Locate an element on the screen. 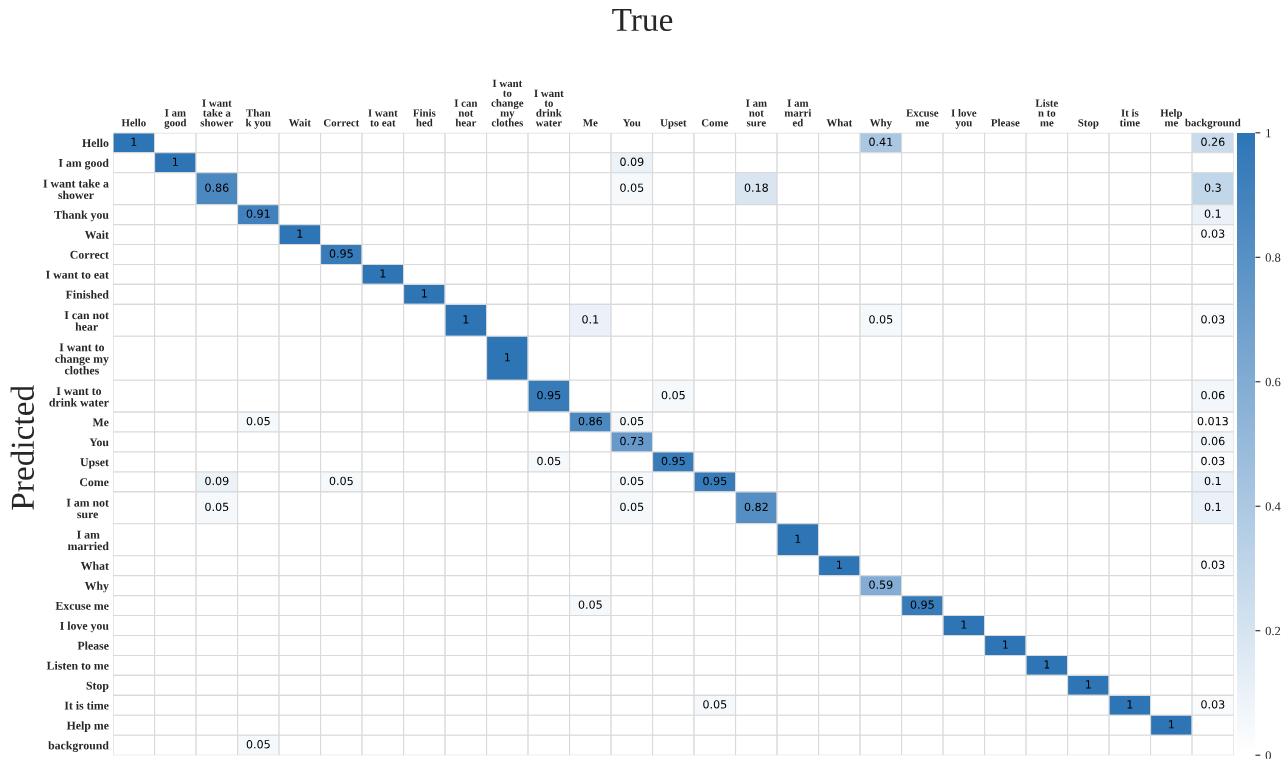  y-tick-label: Hello is located at coordinates (95, 143).